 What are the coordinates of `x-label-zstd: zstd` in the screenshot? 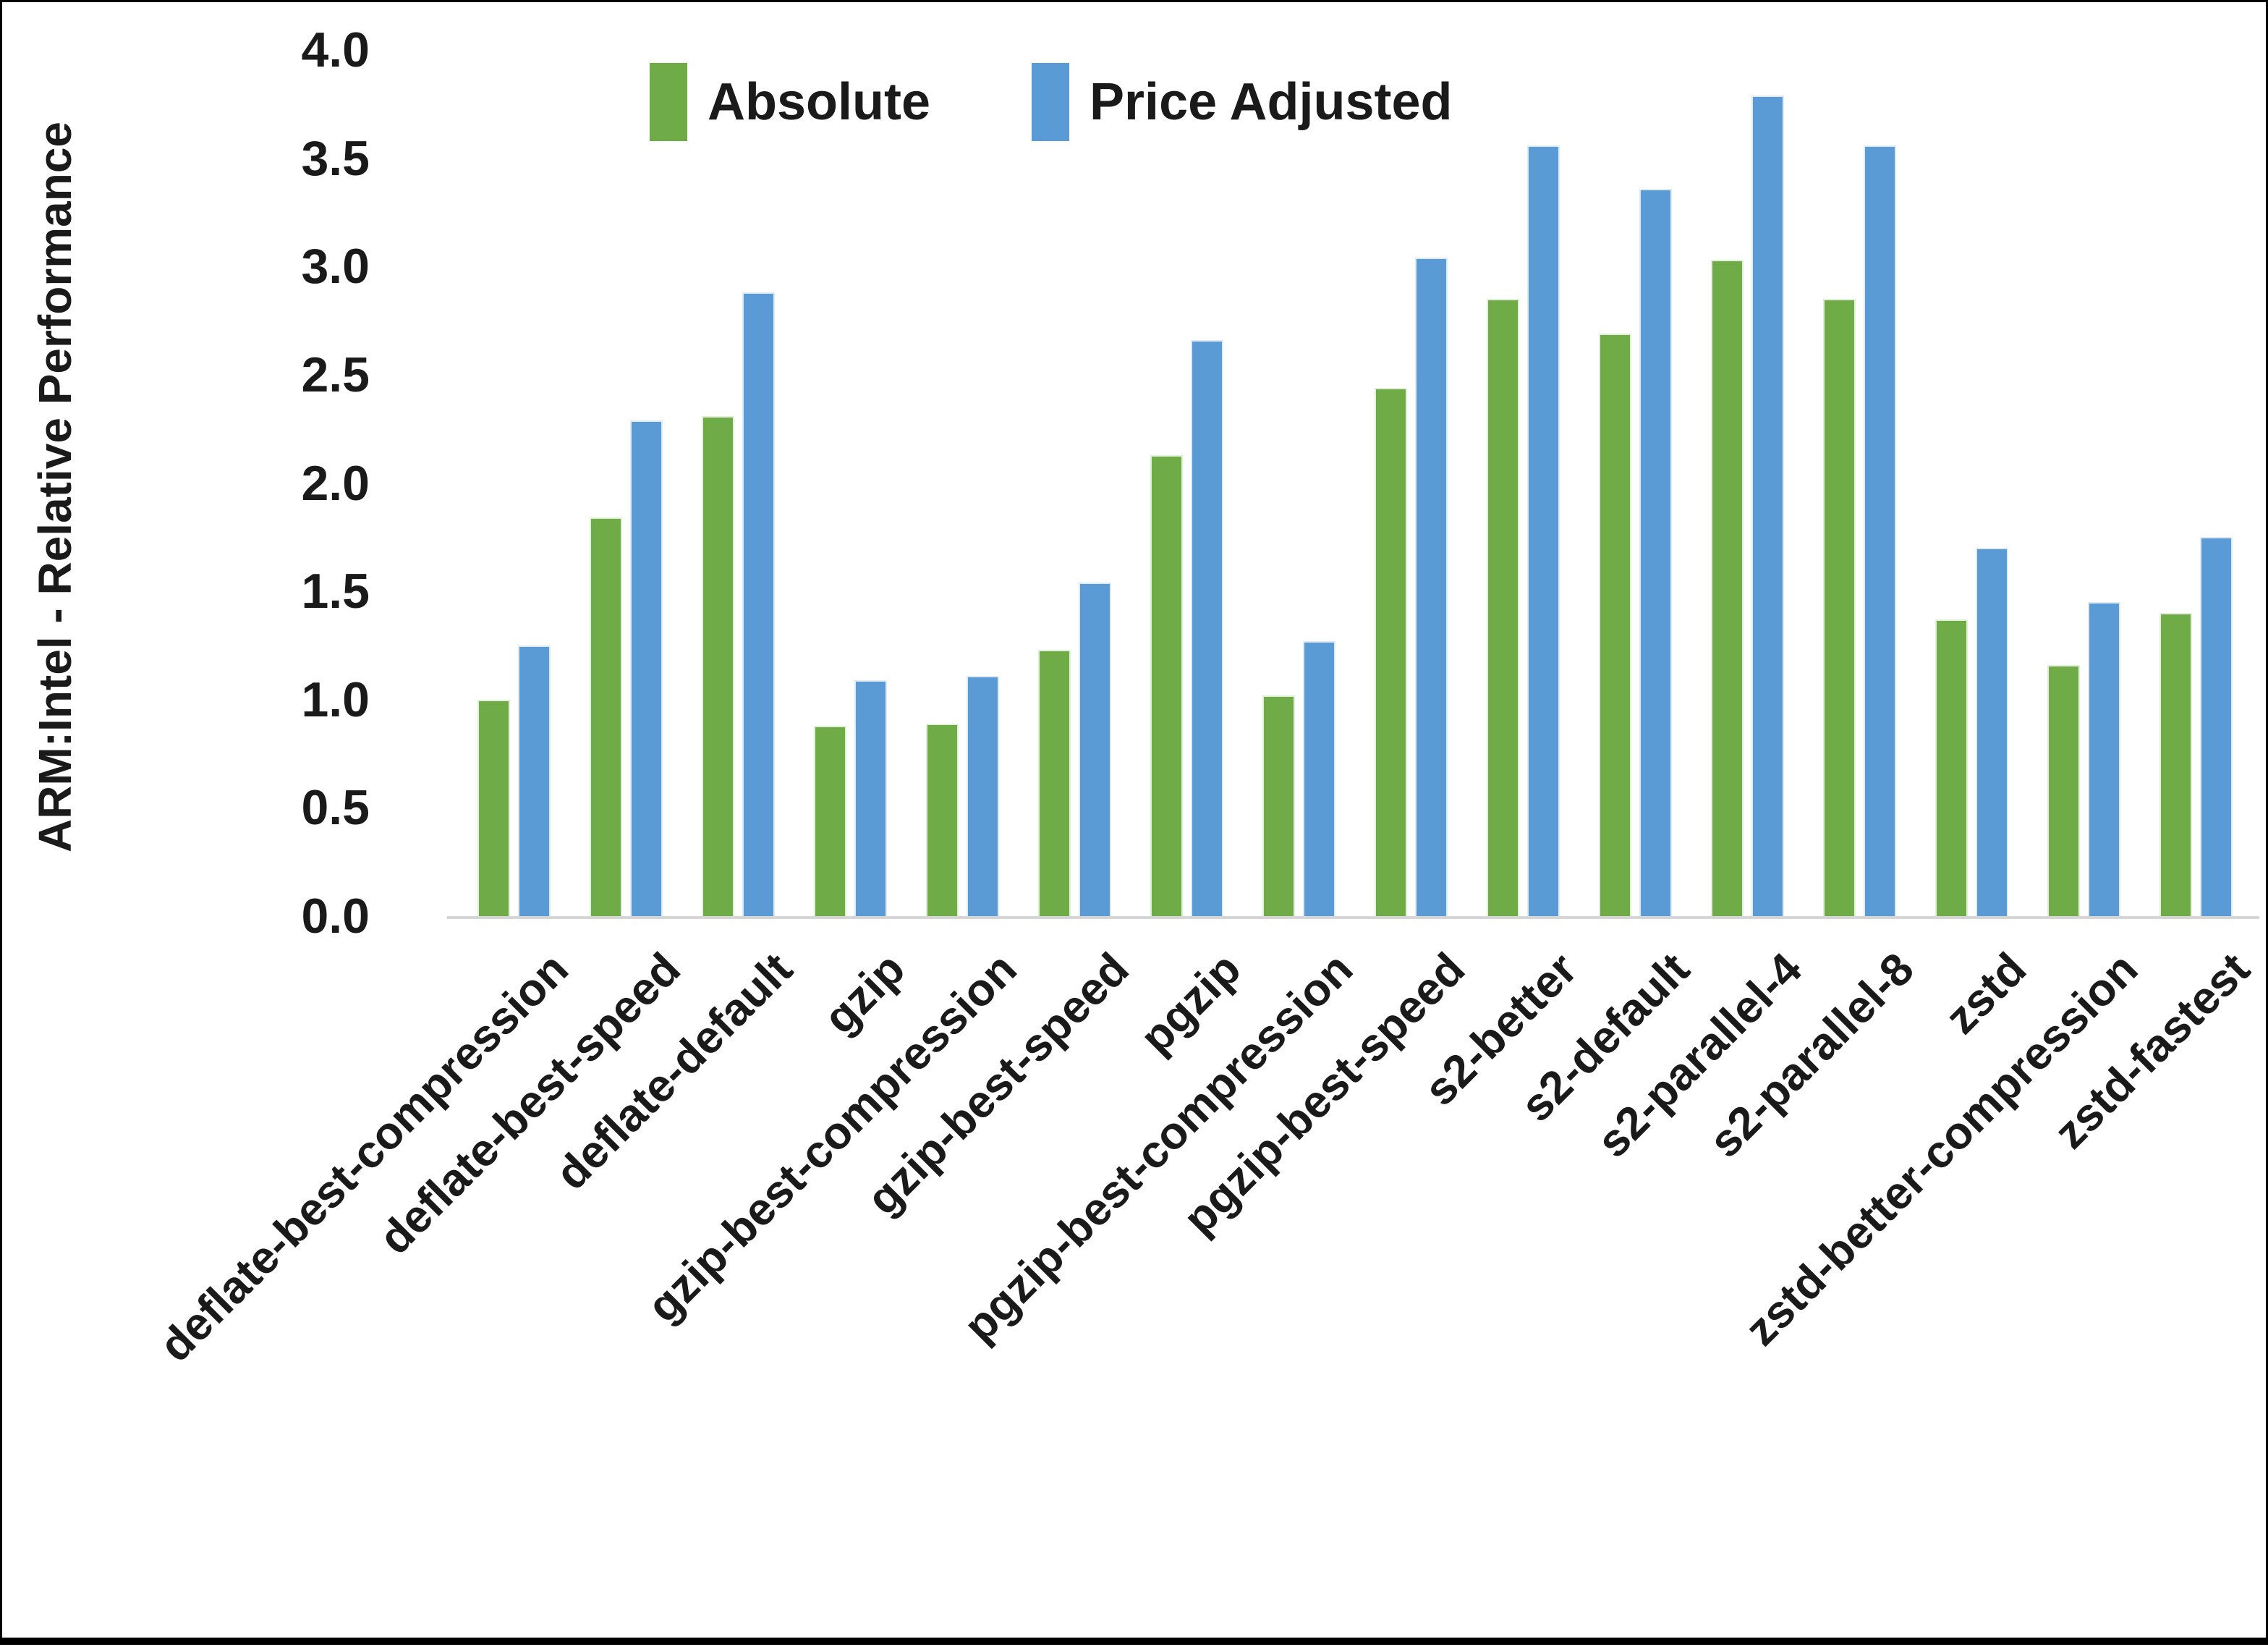 It's located at (1985, 993).